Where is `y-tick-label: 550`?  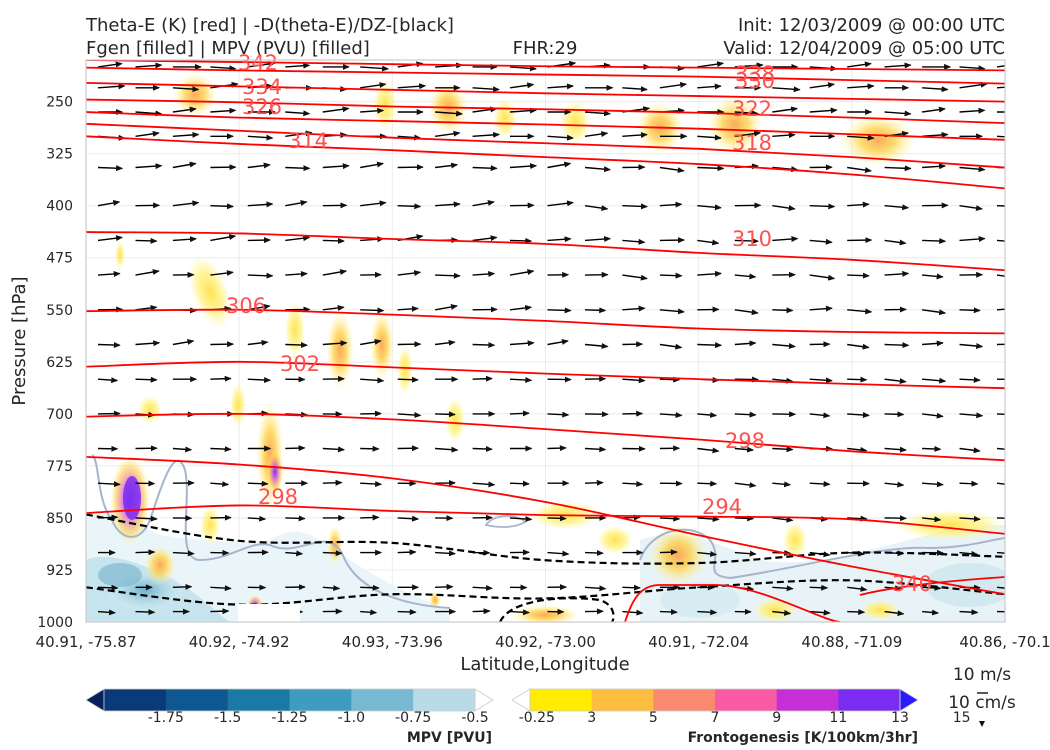
y-tick-label: 550 is located at coordinates (59, 311).